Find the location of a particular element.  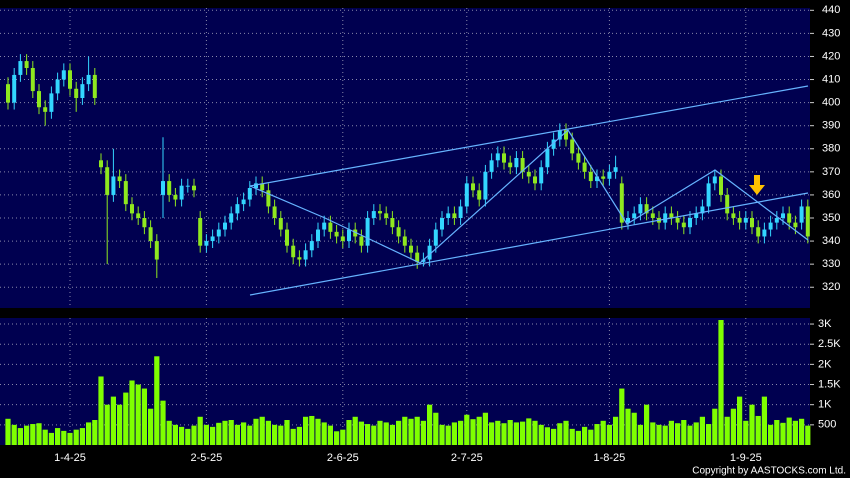

y-tick-label: 390 is located at coordinates (831, 126).